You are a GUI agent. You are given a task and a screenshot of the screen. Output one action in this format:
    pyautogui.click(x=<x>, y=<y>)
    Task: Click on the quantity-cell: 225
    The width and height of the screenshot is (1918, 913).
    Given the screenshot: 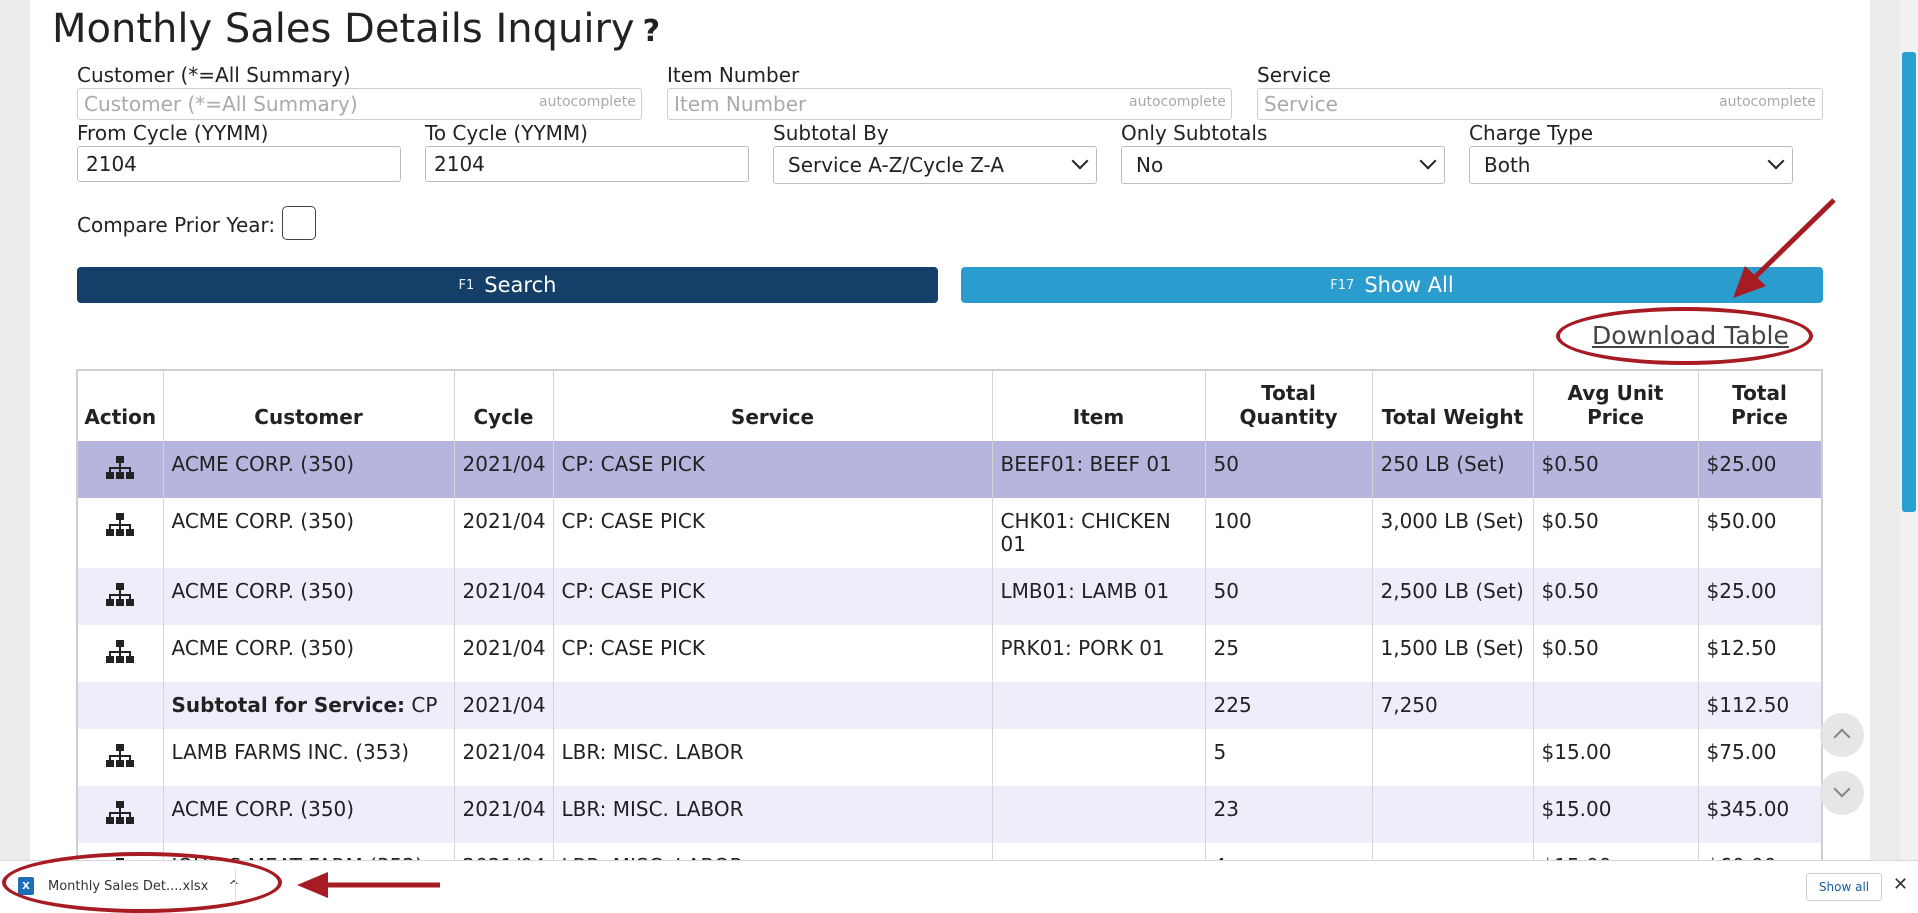 What is the action you would take?
    pyautogui.click(x=1289, y=705)
    